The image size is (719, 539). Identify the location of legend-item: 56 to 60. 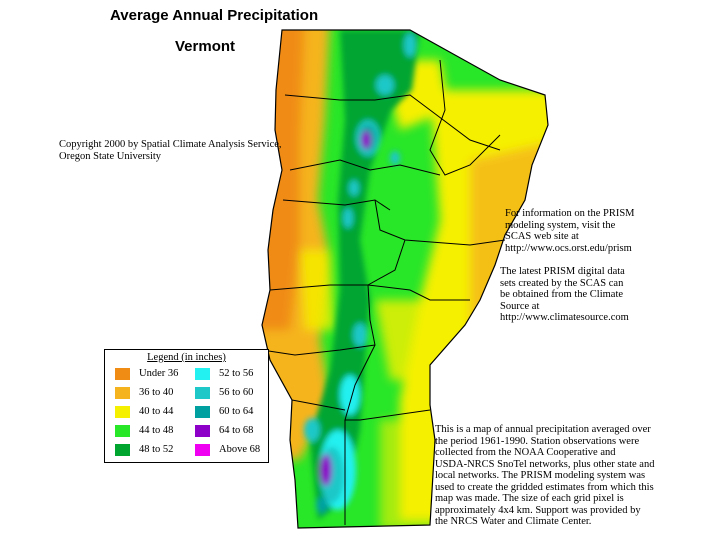
(232, 393).